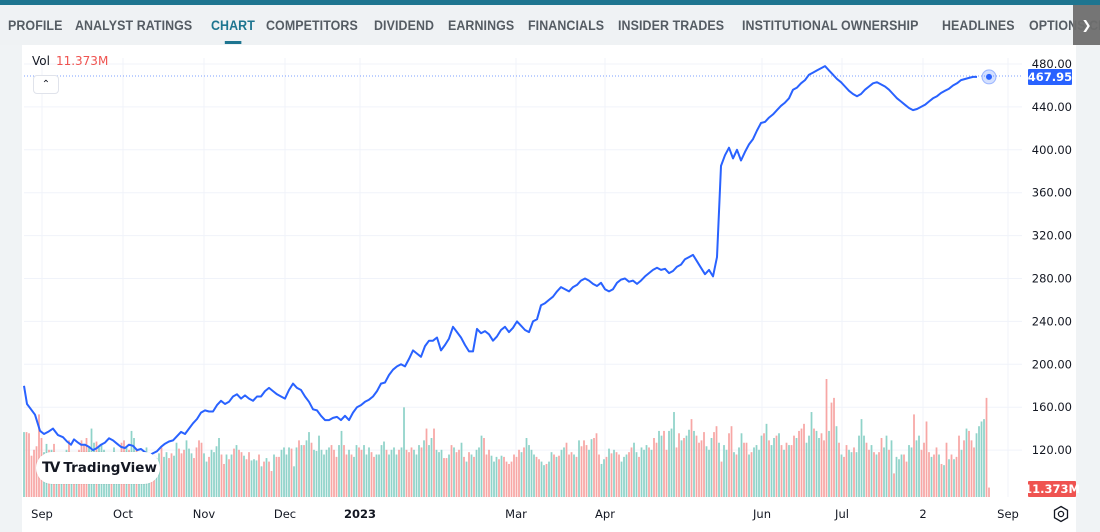 The width and height of the screenshot is (1100, 532). I want to click on gear-icon, so click(1061, 514).